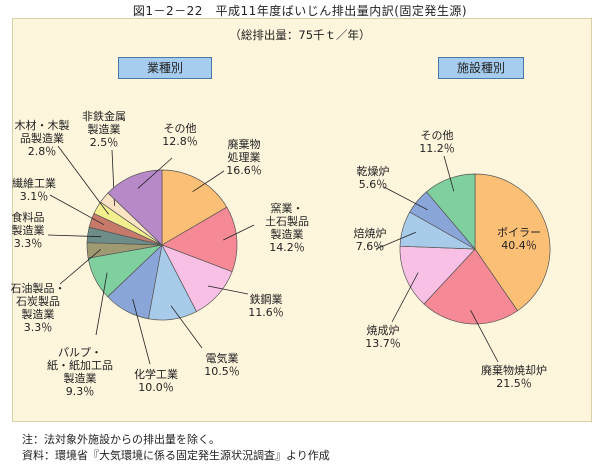 The width and height of the screenshot is (600, 466). What do you see at coordinates (80, 372) in the screenshot?
I see `data-label-パルプ-紙-紙加工品製造業: パルプ・紙・紙加工品製造業 9.3％` at bounding box center [80, 372].